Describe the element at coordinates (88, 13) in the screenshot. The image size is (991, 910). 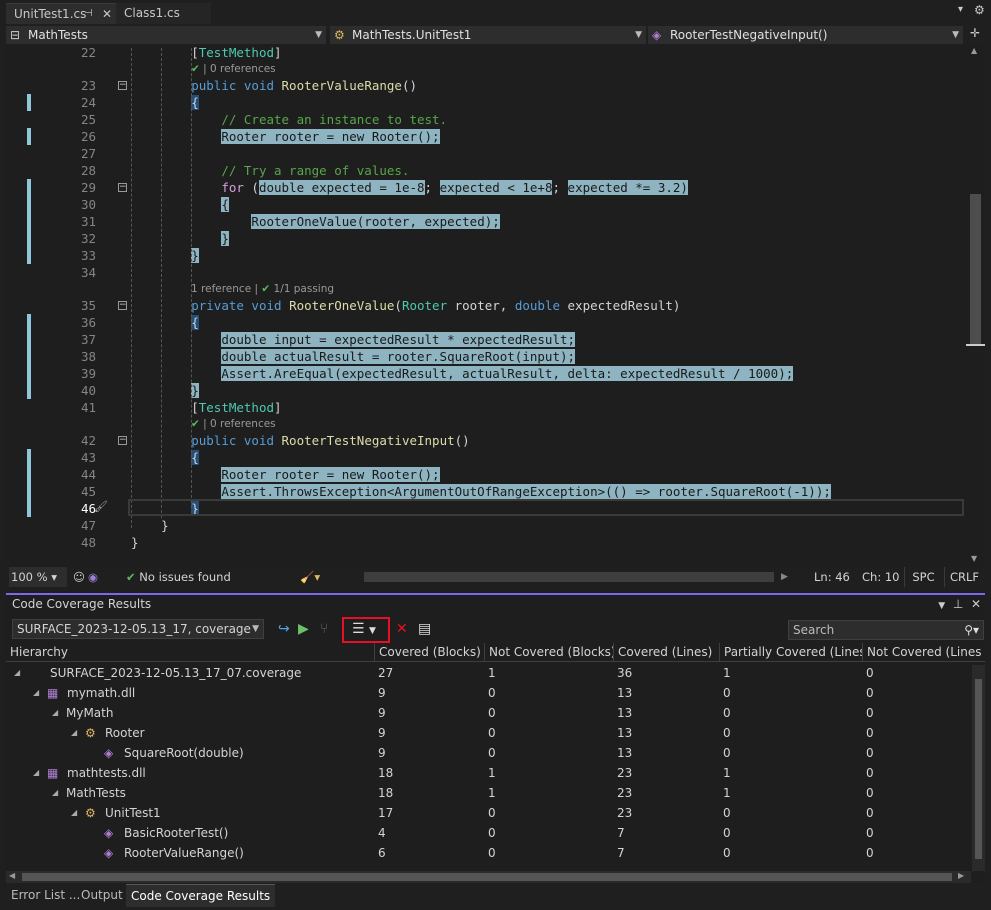
I see `pin-icon: ⊣` at that location.